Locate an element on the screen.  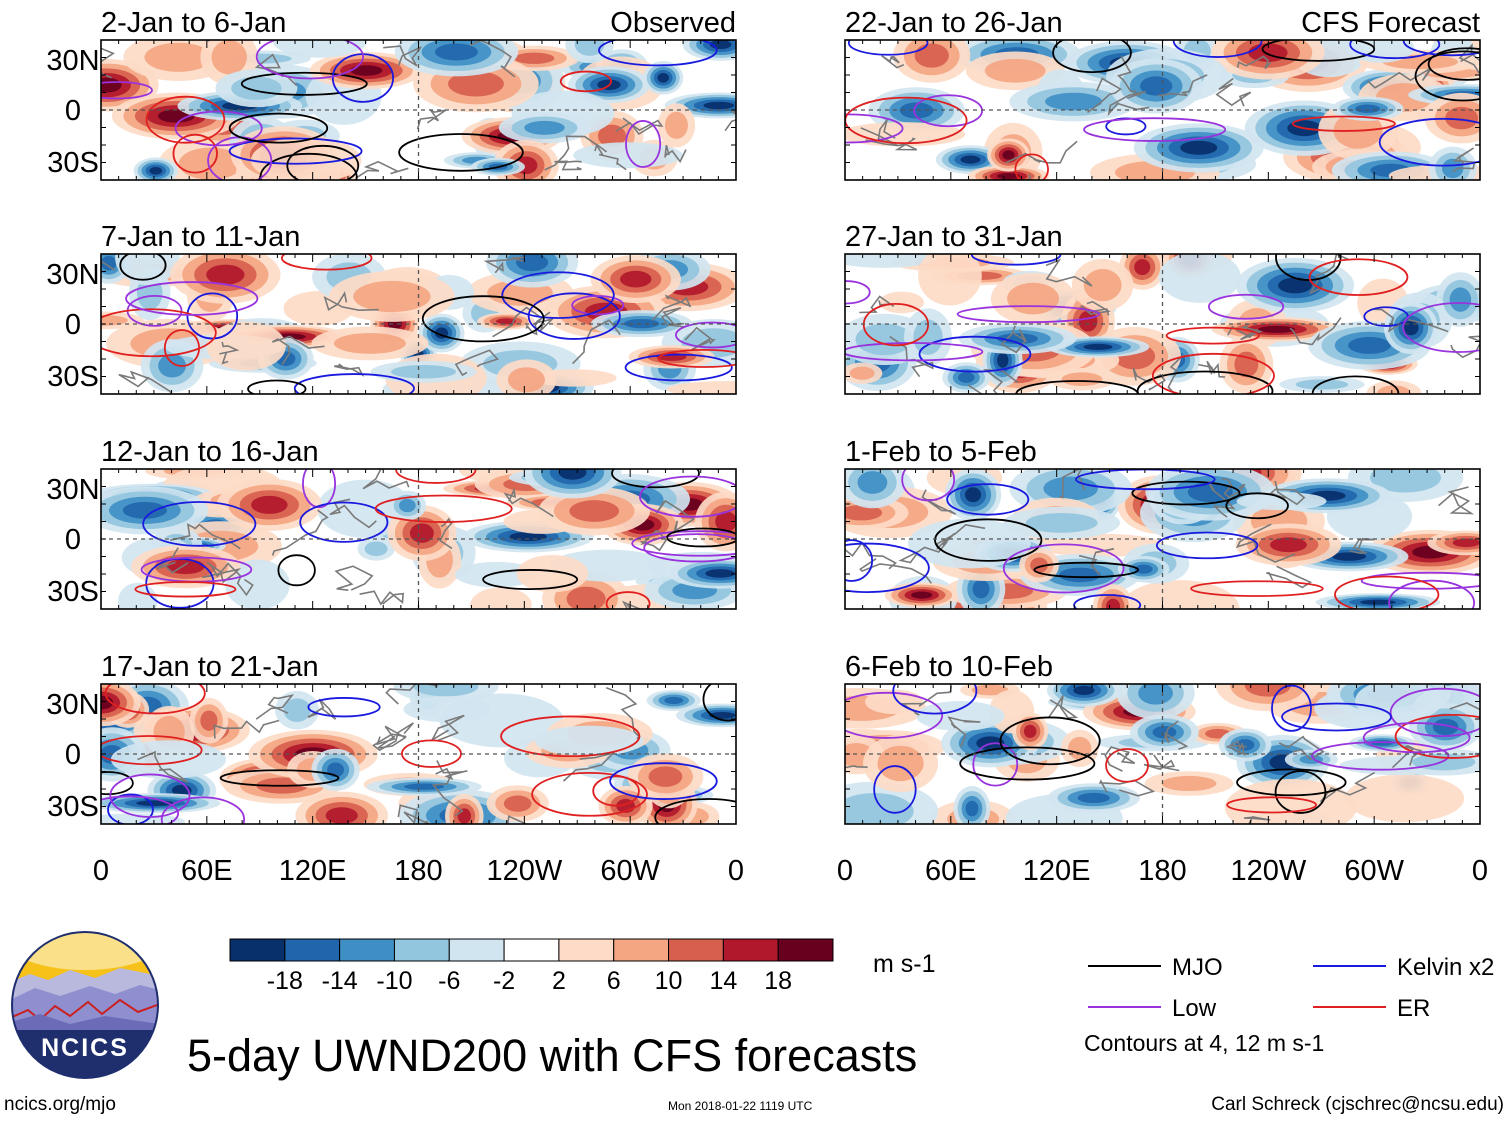
panel-5: 22-Jan to 26-Jan CFS Forecast is located at coordinates (1162, 94).